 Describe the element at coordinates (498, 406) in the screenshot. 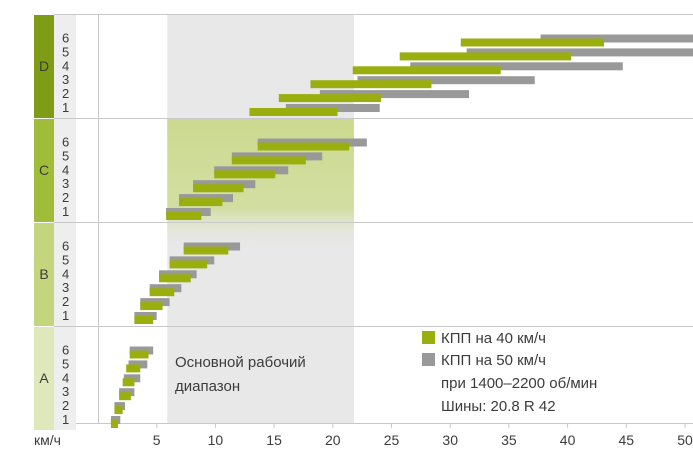

I see `legend-tire-note: Шины: 20.8 R 42` at that location.